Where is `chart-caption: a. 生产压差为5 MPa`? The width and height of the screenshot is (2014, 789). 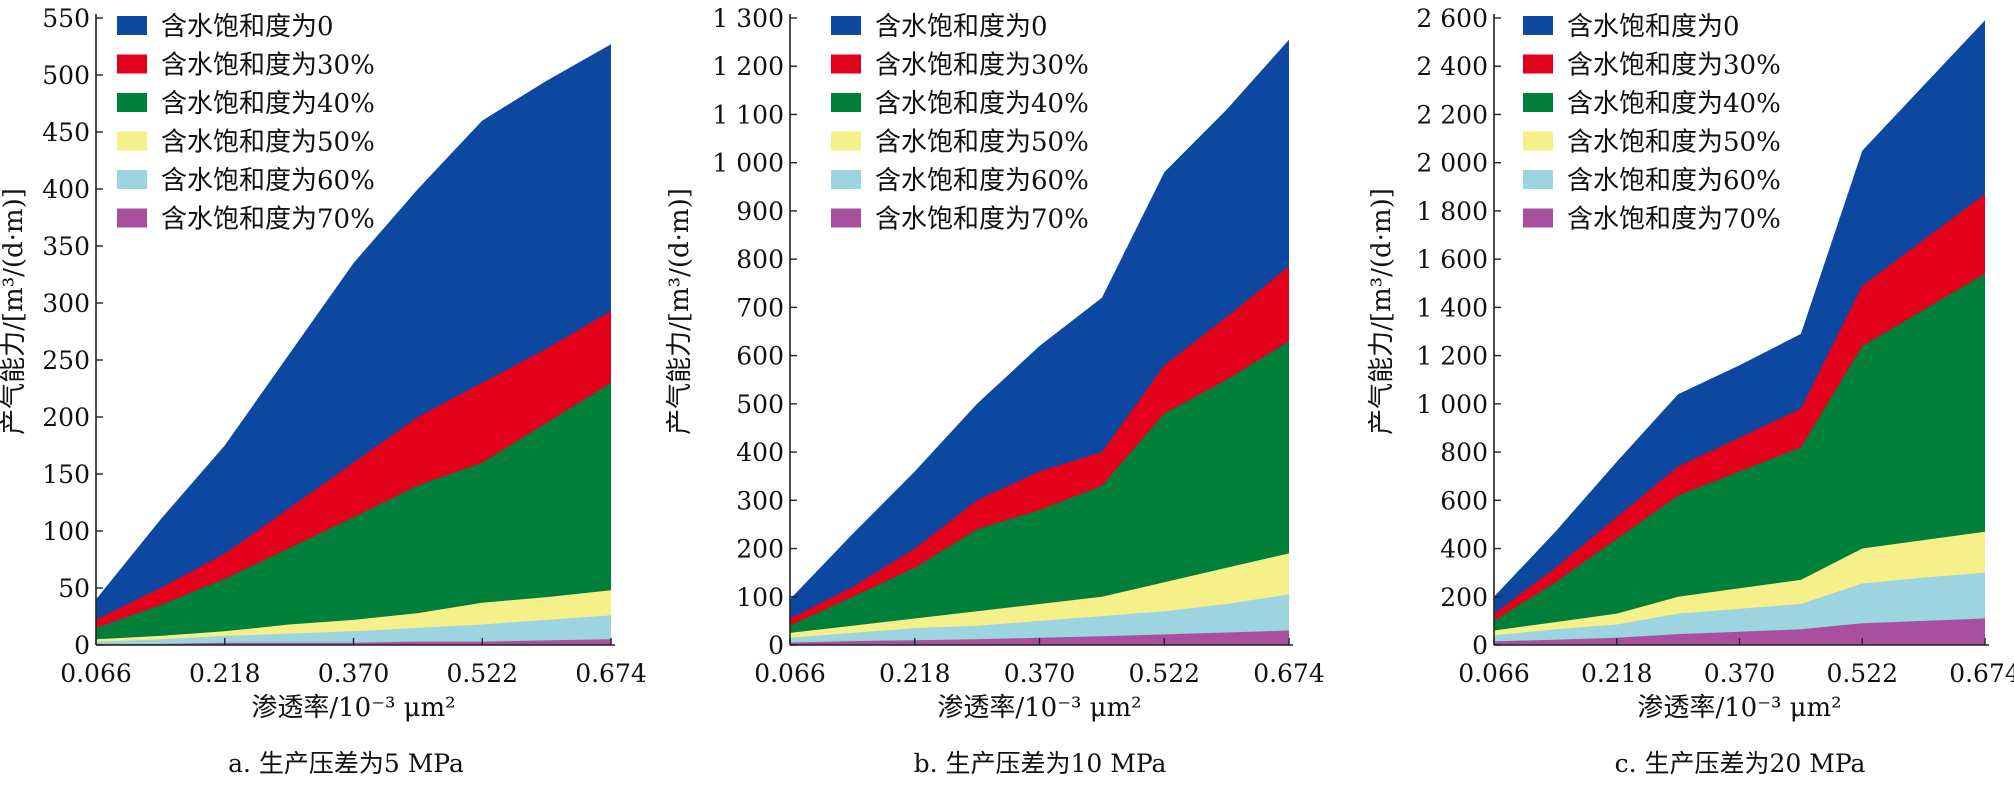
chart-caption: a. 生产压差为5 MPa is located at coordinates (346, 763).